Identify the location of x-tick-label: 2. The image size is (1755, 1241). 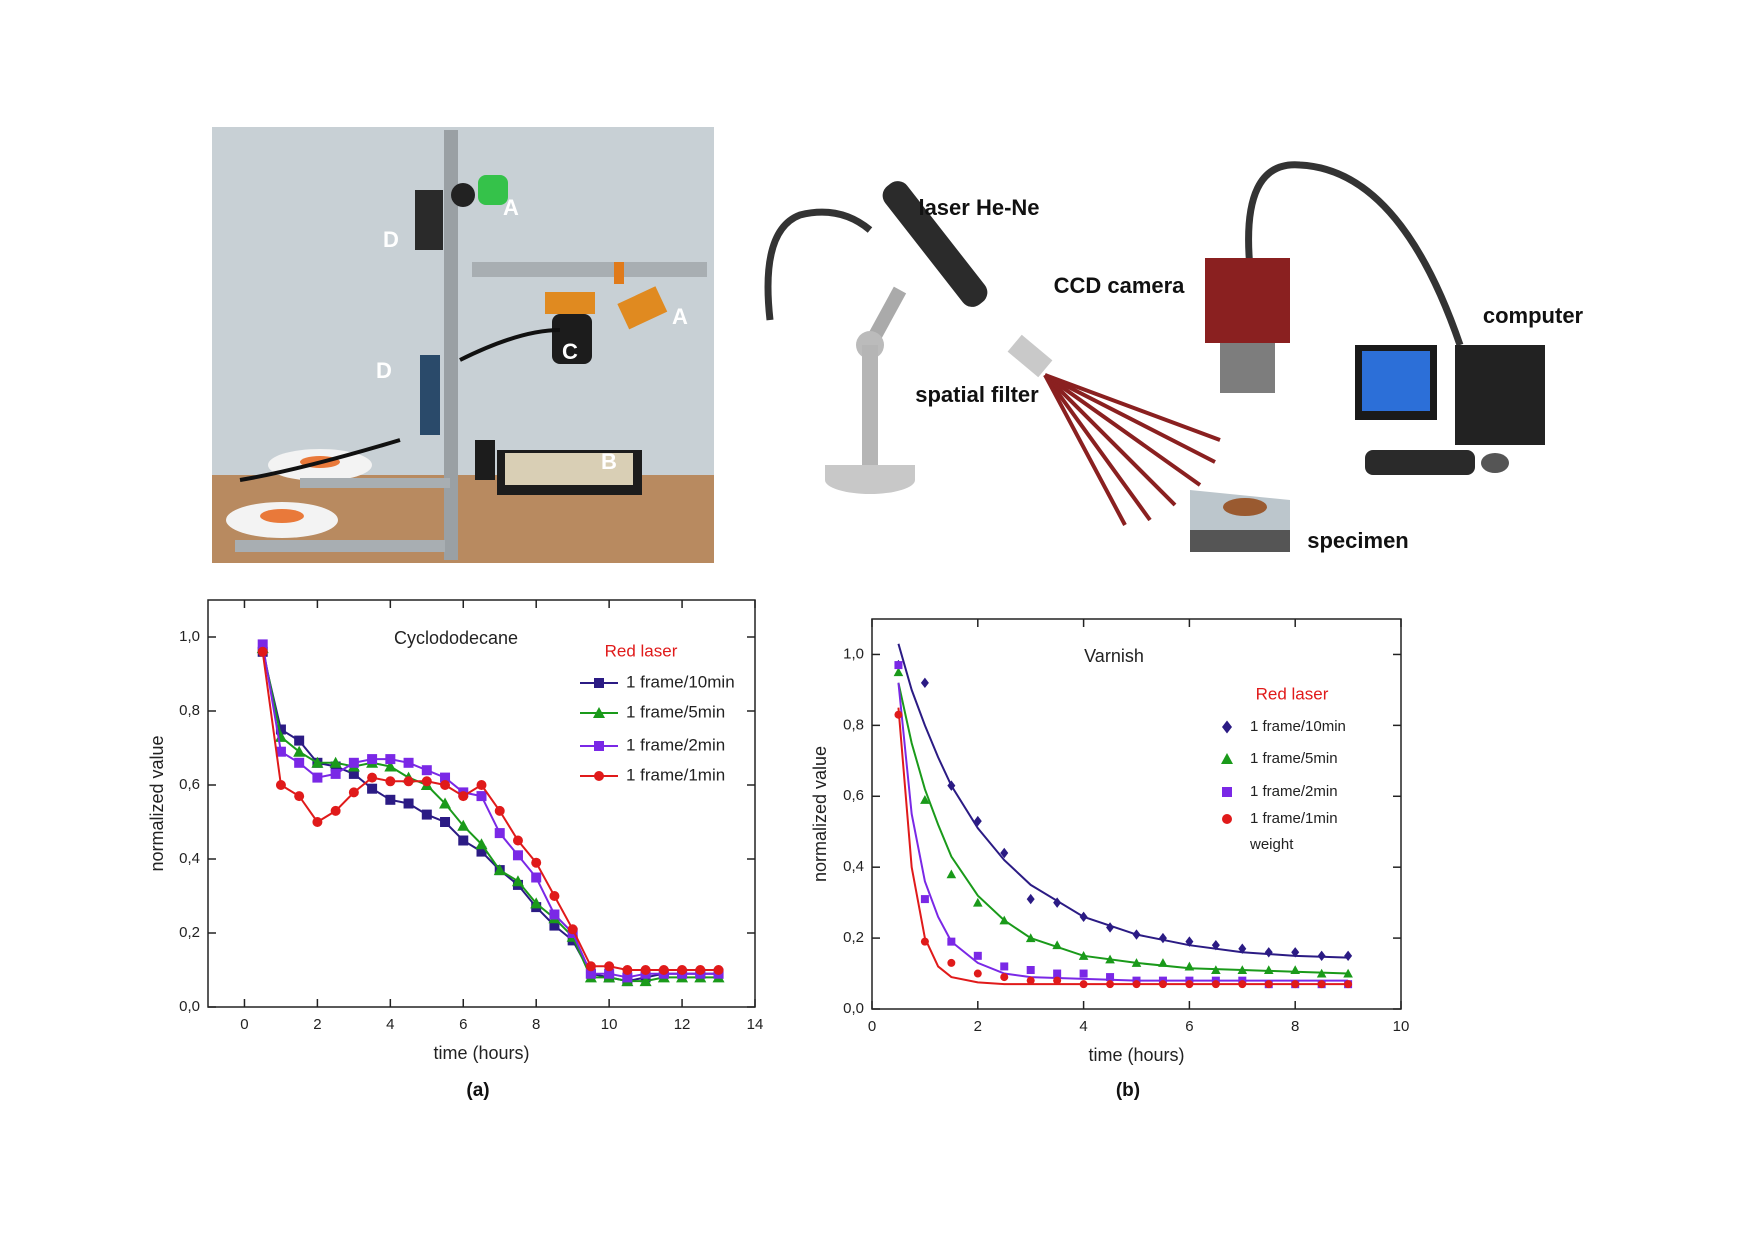
(317, 1024).